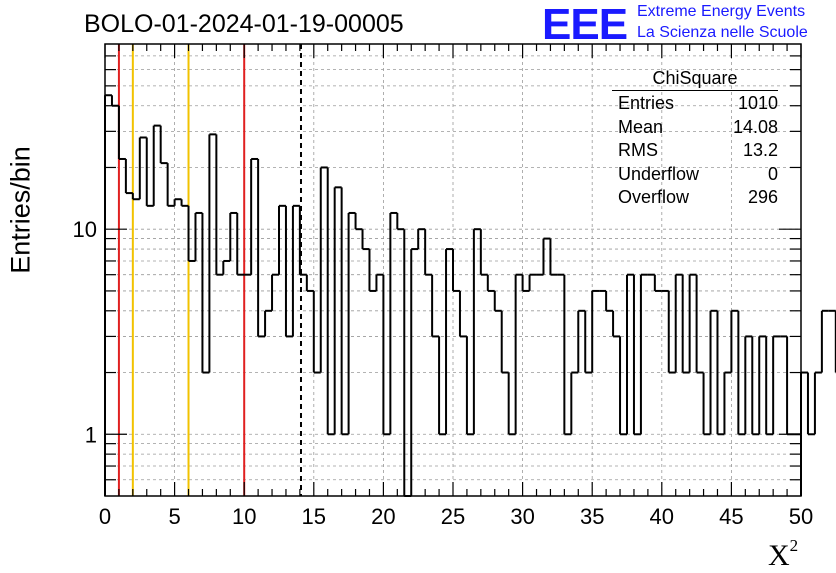 This screenshot has width=836, height=573. Describe the element at coordinates (91, 434) in the screenshot. I see `y-tick-label: 1` at that location.